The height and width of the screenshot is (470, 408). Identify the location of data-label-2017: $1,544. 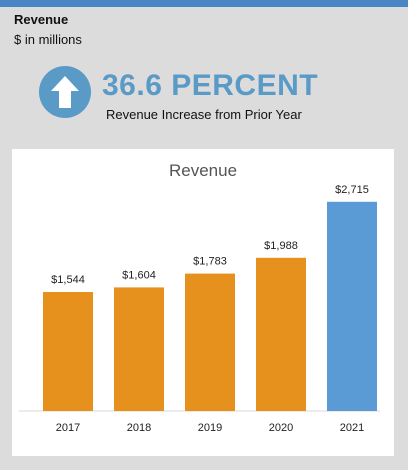
(68, 280).